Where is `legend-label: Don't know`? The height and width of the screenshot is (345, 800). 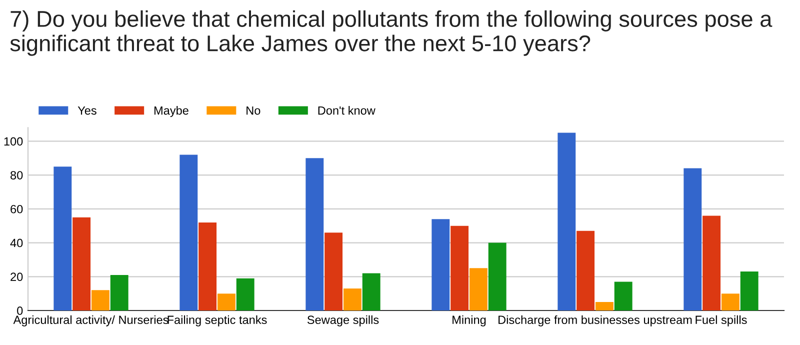 legend-label: Don't know is located at coordinates (347, 110).